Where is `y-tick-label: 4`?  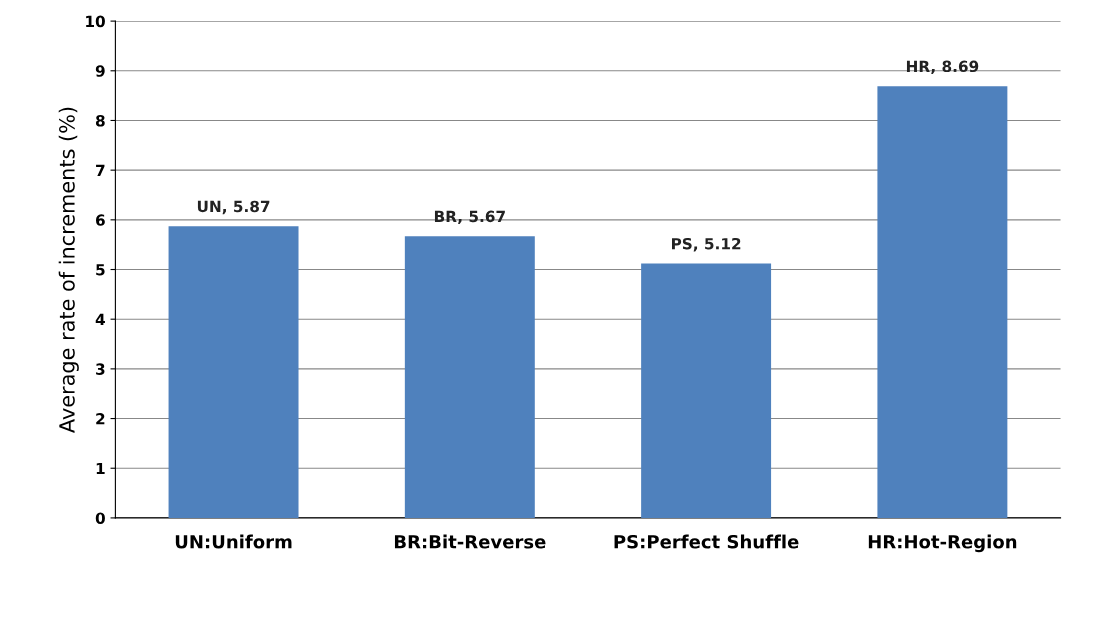 y-tick-label: 4 is located at coordinates (100, 319).